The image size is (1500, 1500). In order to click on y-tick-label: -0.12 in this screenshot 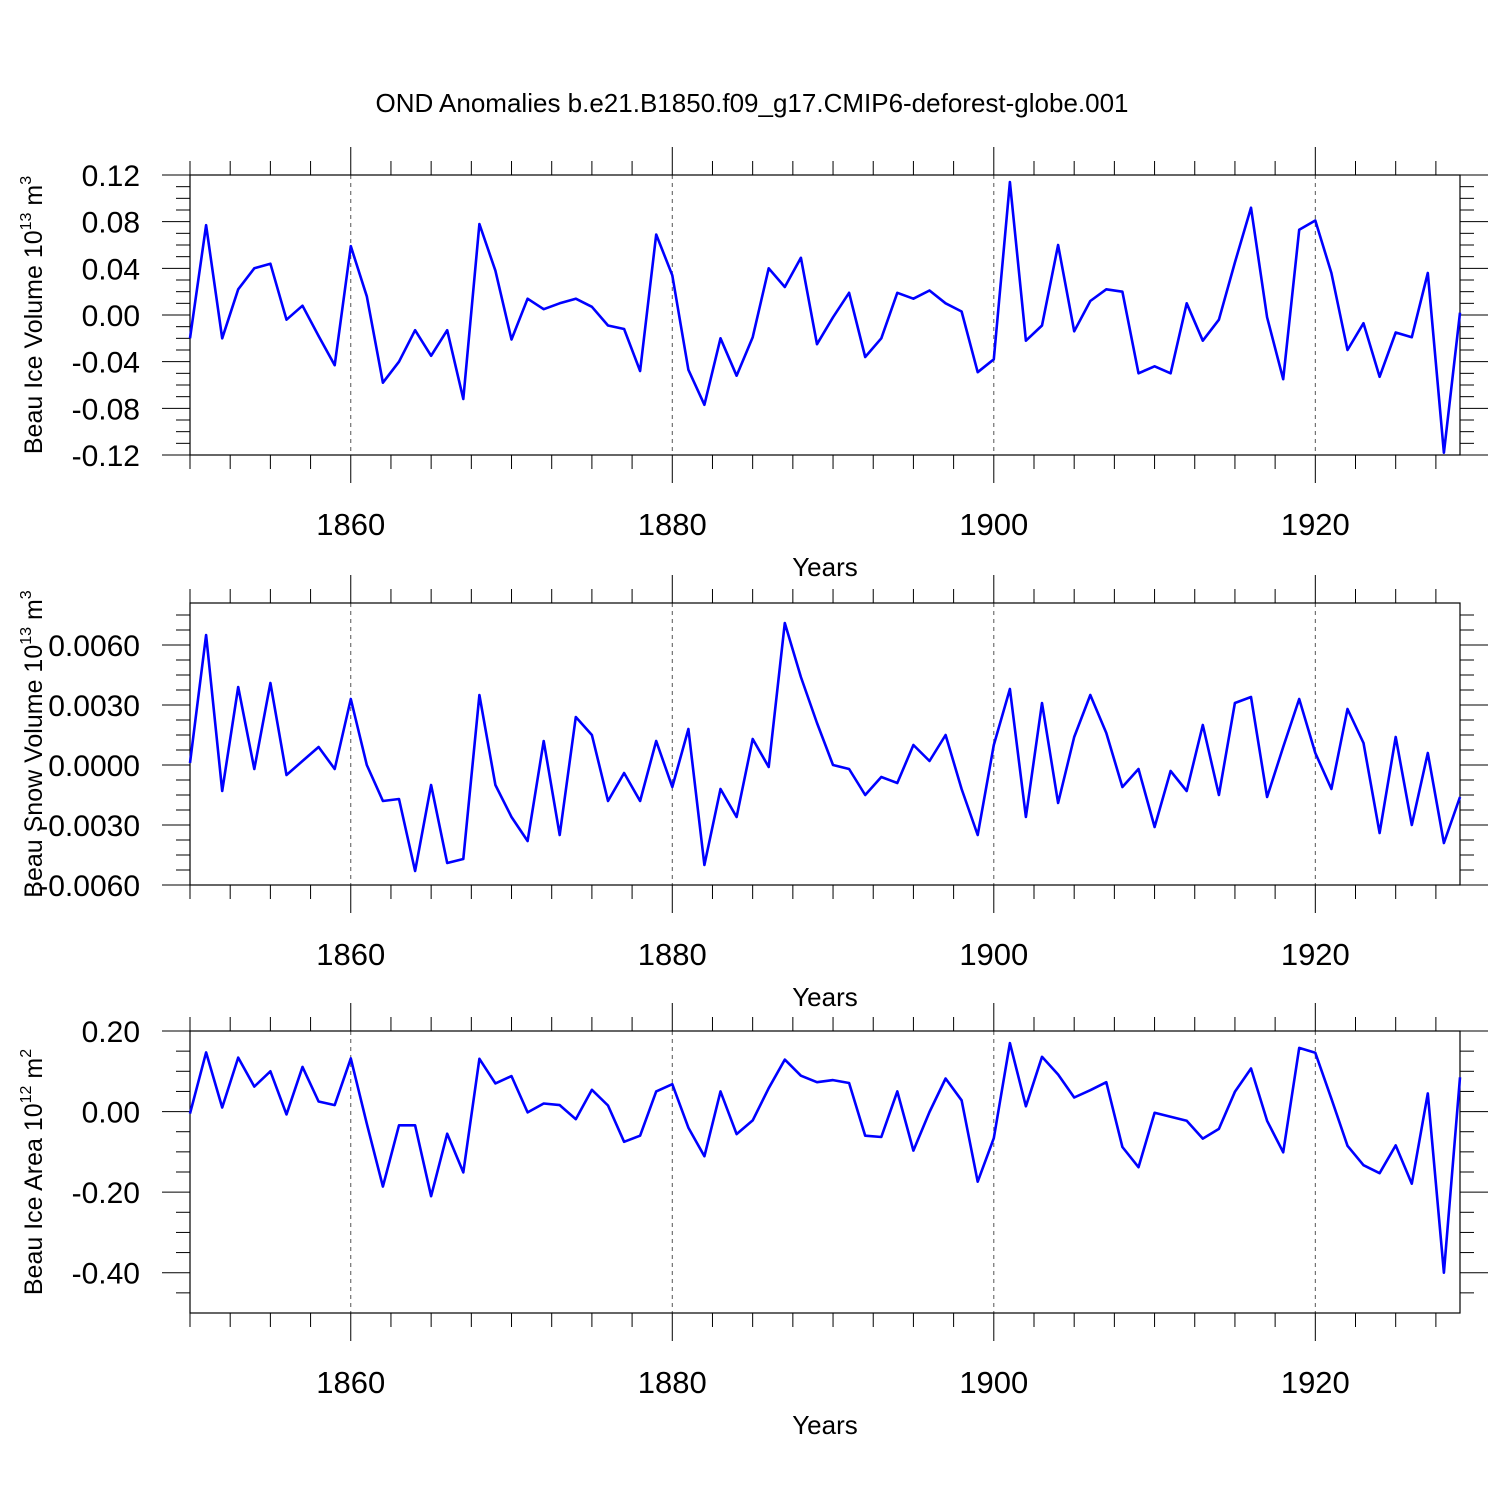, I will do `click(106, 456)`.